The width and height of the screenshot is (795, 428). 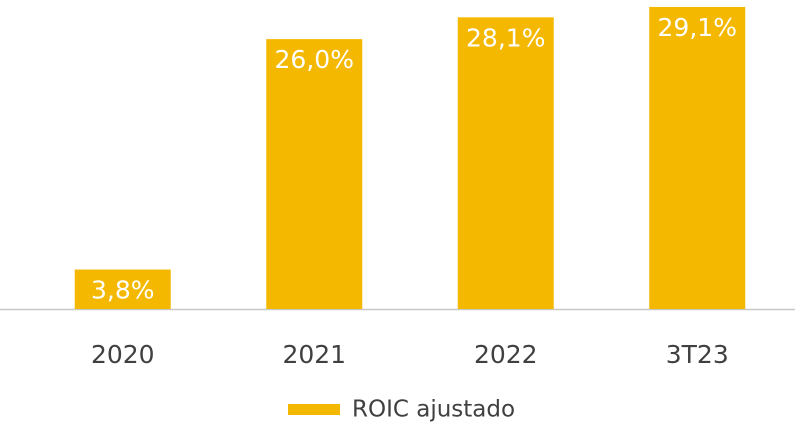 What do you see at coordinates (314, 59) in the screenshot?
I see `data-label: 26,0%` at bounding box center [314, 59].